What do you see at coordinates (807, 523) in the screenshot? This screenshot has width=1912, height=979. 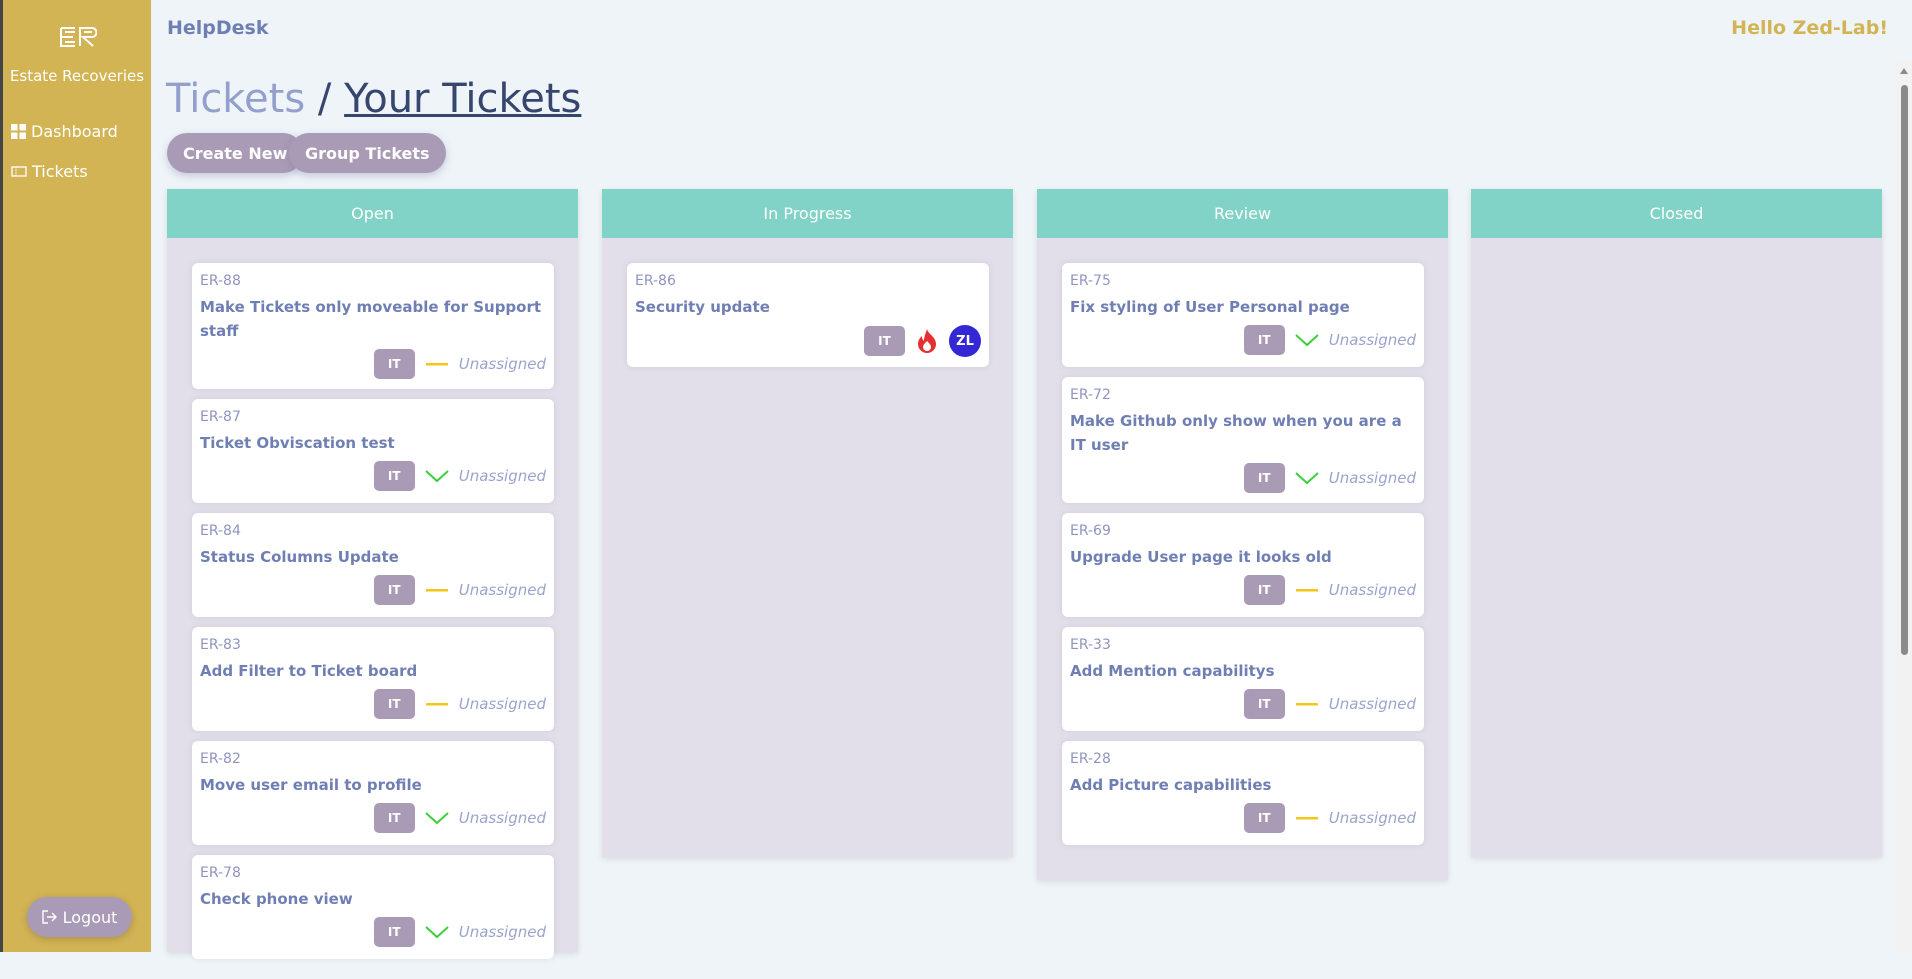 I see `column-in-progress: In Progress ER-86 Security update IT ZL` at bounding box center [807, 523].